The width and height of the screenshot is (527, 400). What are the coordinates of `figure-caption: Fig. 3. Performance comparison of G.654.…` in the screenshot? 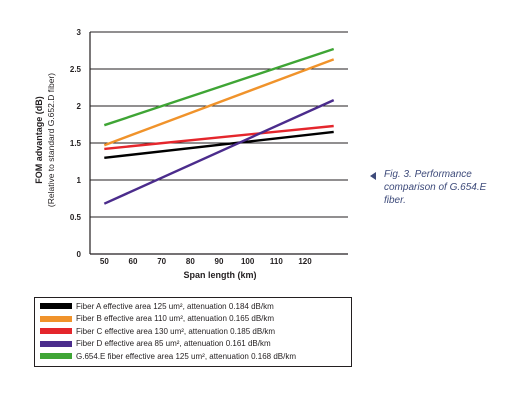 It's located at (445, 187).